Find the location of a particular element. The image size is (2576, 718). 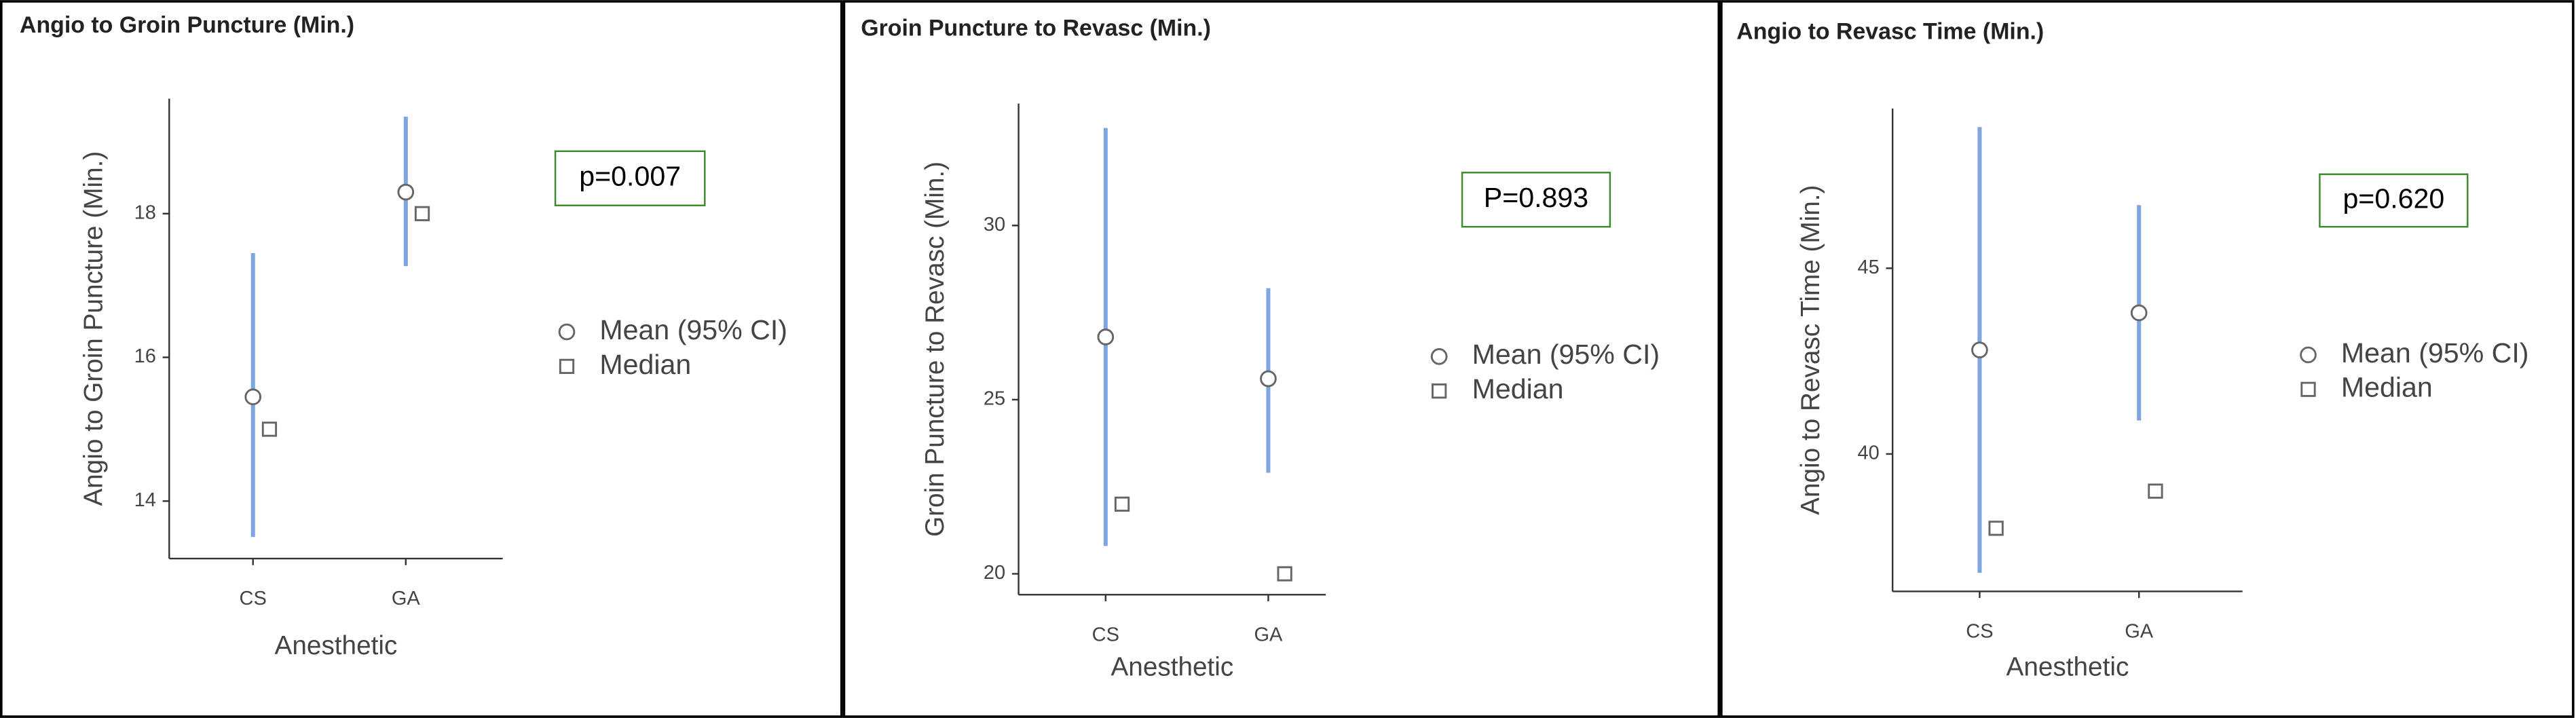

y-tick-label: 25 is located at coordinates (995, 399).